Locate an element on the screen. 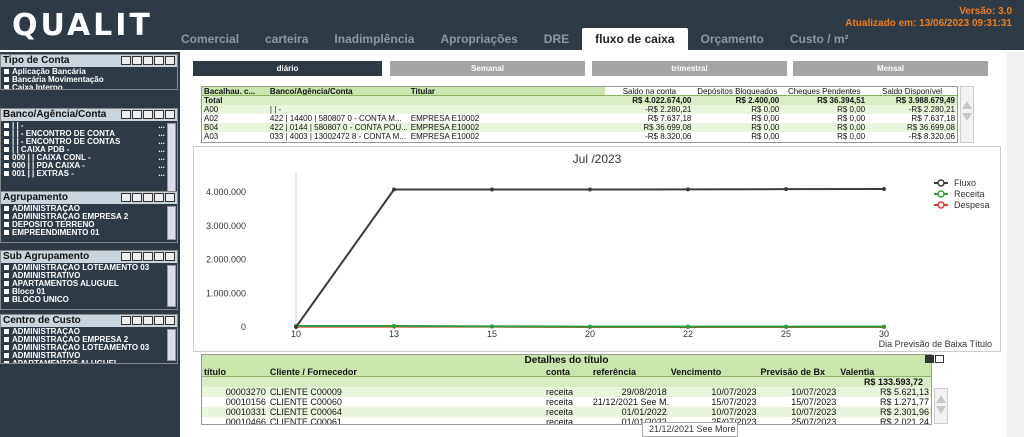 The height and width of the screenshot is (437, 1024). period-button-0: diário is located at coordinates (287, 68).